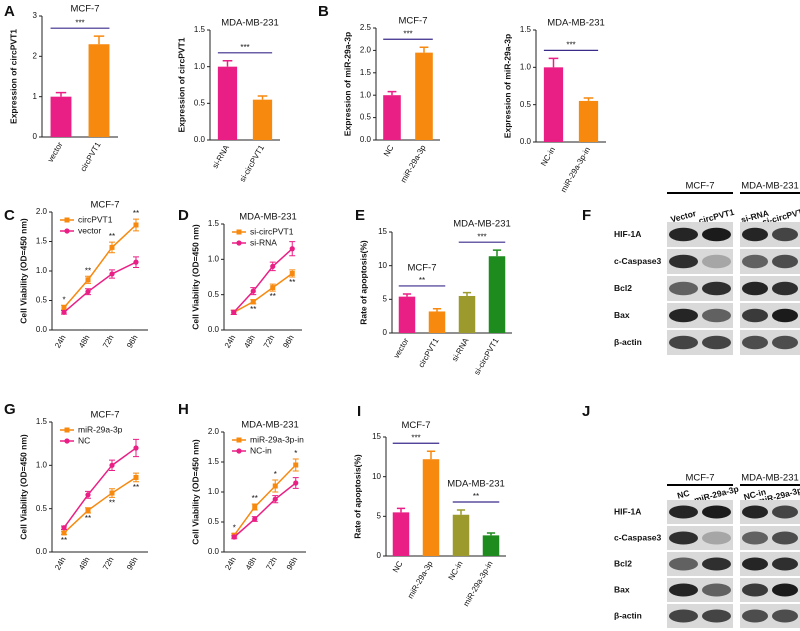 Image resolution: width=800 pixels, height=631 pixels. I want to click on legend-label: vector, so click(89, 230).